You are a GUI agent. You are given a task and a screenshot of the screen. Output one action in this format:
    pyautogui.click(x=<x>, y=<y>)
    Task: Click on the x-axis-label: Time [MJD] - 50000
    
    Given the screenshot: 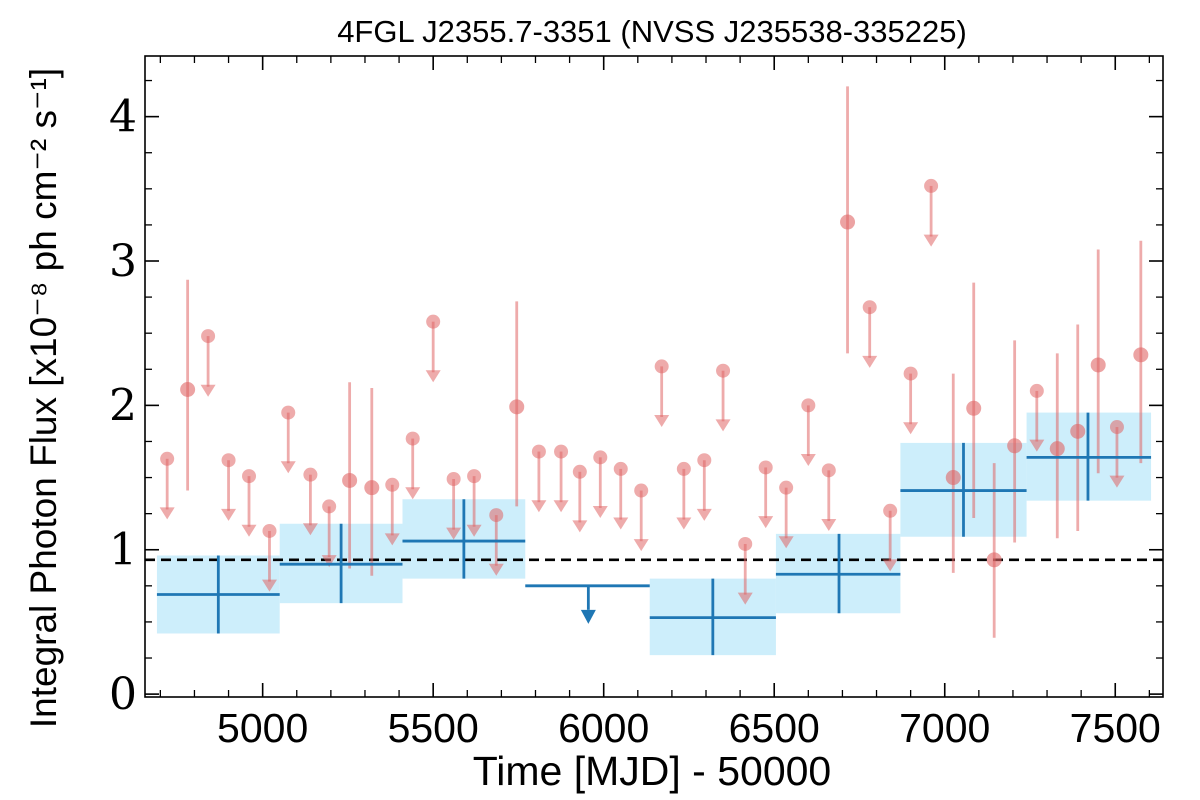 What is the action you would take?
    pyautogui.click(x=652, y=771)
    